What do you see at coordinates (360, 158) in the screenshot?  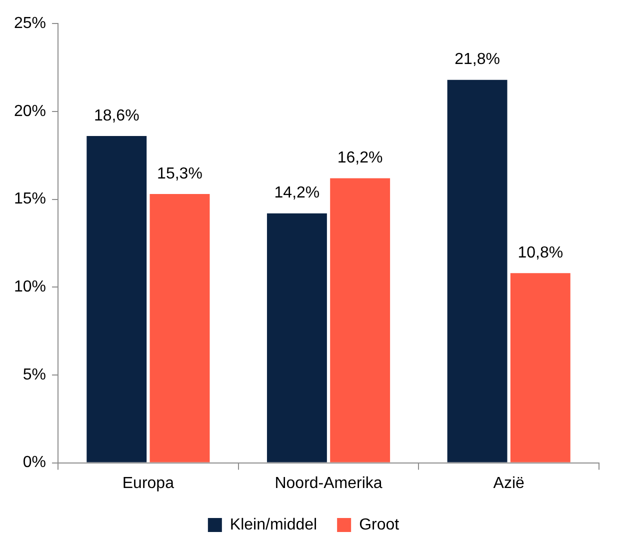 I see `data-label: 16,2%` at bounding box center [360, 158].